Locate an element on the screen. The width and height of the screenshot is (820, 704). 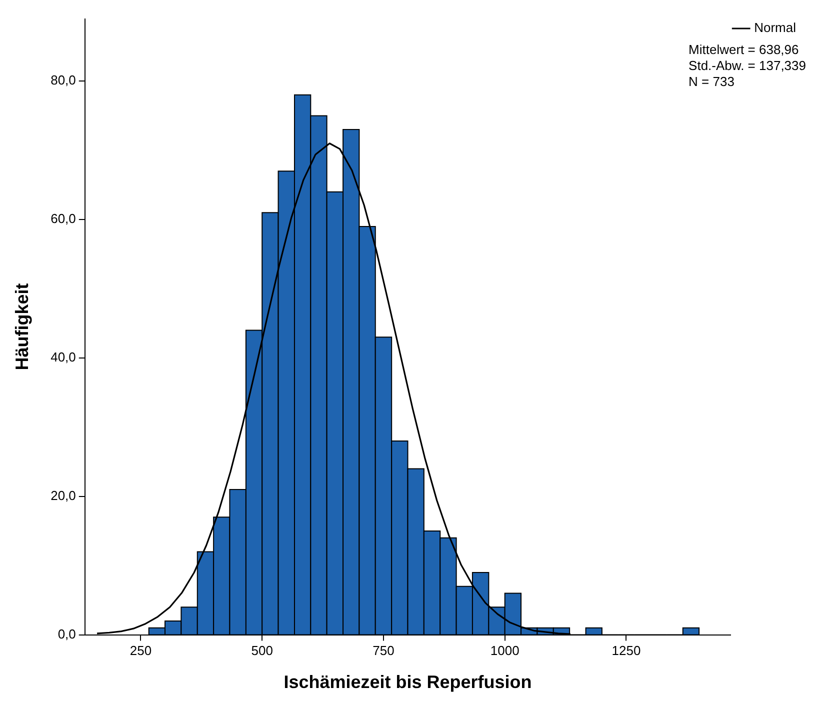
annotation: Mittelwert = 638,96 is located at coordinates (744, 50).